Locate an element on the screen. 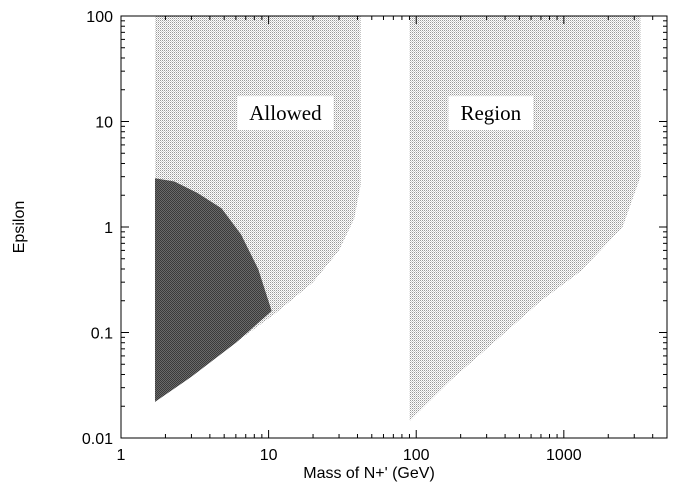  annotation-0: Allowed is located at coordinates (285, 113).